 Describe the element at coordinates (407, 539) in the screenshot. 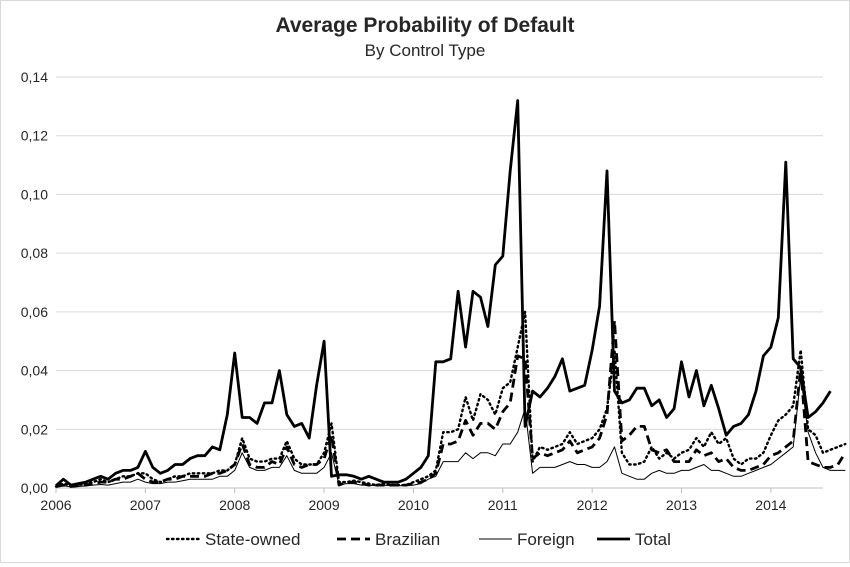

I see `legend-label: Brazilian` at that location.